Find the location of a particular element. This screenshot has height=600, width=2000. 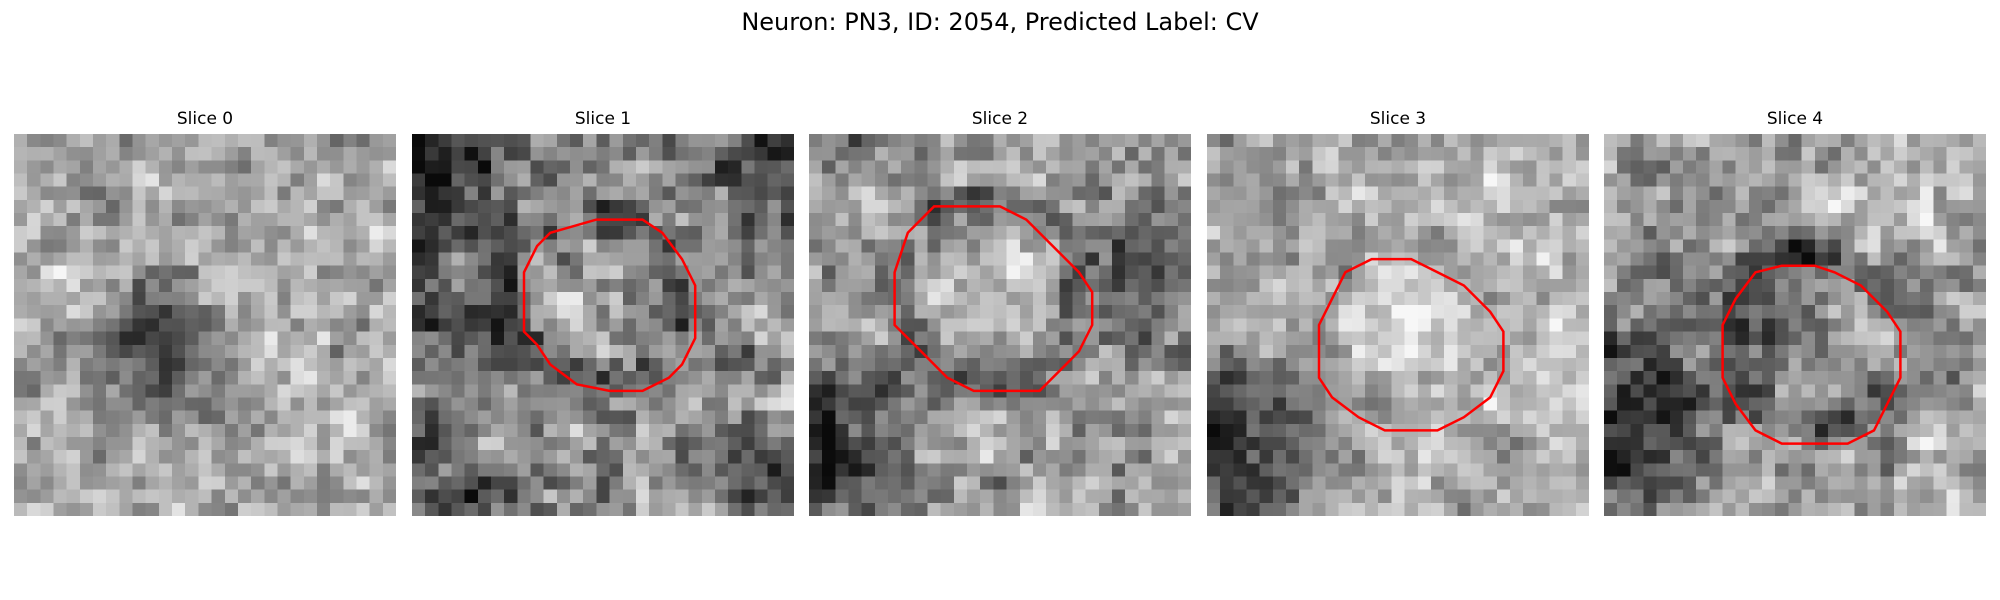

slice-title-2: Slice 2 is located at coordinates (1000, 119).